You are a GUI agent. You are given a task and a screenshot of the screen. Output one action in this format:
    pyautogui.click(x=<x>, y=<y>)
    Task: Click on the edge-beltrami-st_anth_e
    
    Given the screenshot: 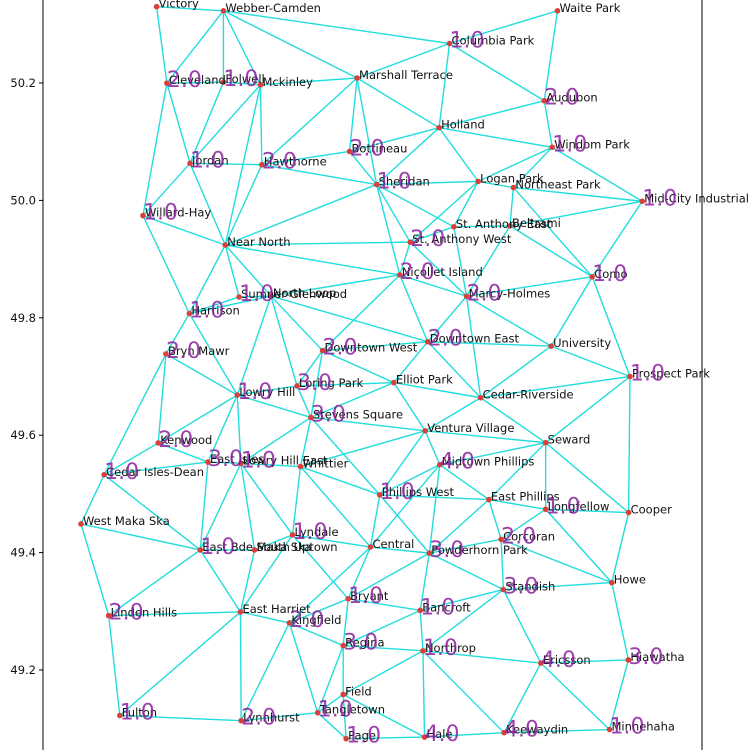 What is the action you would take?
    pyautogui.click(x=481, y=226)
    